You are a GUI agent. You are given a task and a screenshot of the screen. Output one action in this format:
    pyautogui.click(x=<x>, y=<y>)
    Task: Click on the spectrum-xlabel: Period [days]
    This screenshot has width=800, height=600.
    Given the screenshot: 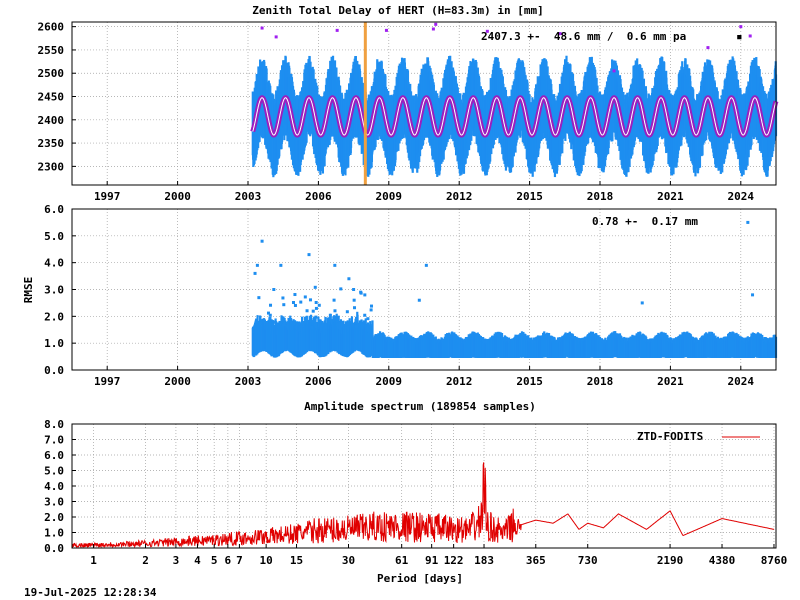 What is the action you would take?
    pyautogui.click(x=420, y=578)
    